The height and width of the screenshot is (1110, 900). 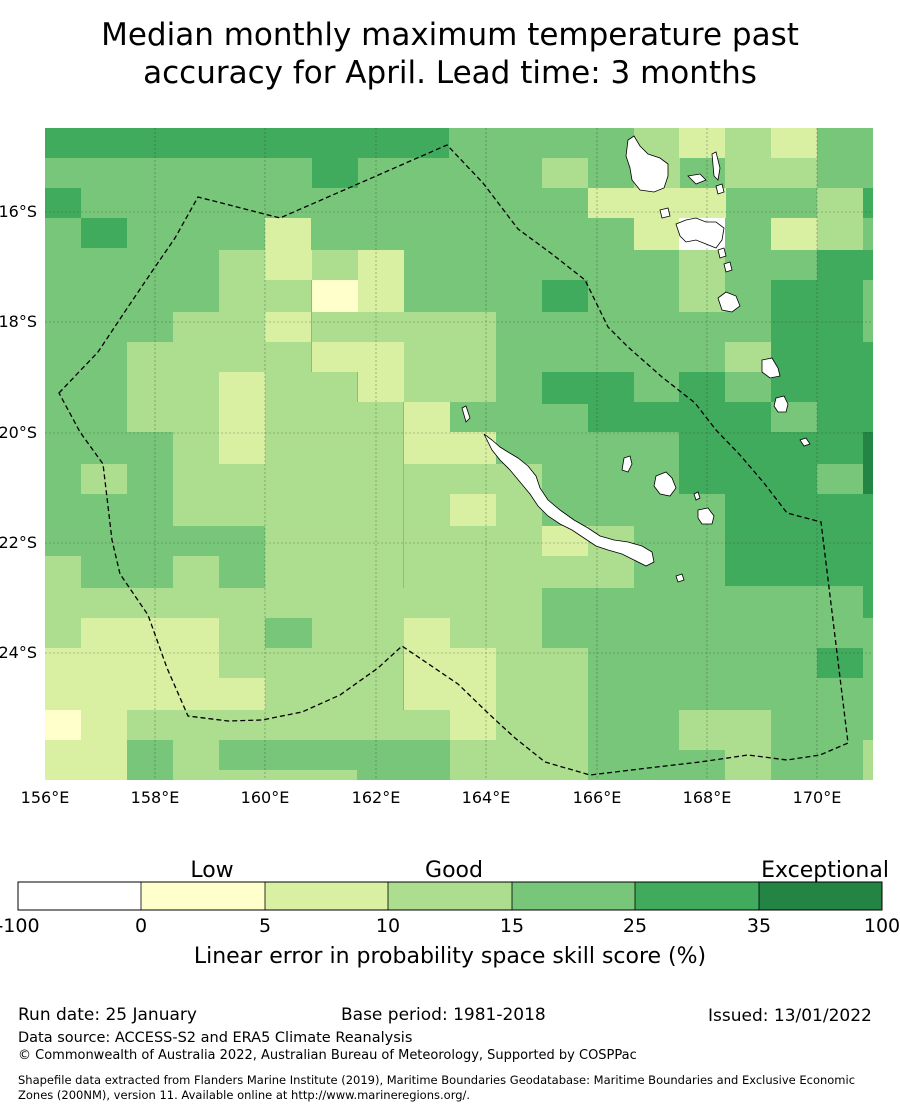 I want to click on espiritu-santo-island, so click(x=647, y=164).